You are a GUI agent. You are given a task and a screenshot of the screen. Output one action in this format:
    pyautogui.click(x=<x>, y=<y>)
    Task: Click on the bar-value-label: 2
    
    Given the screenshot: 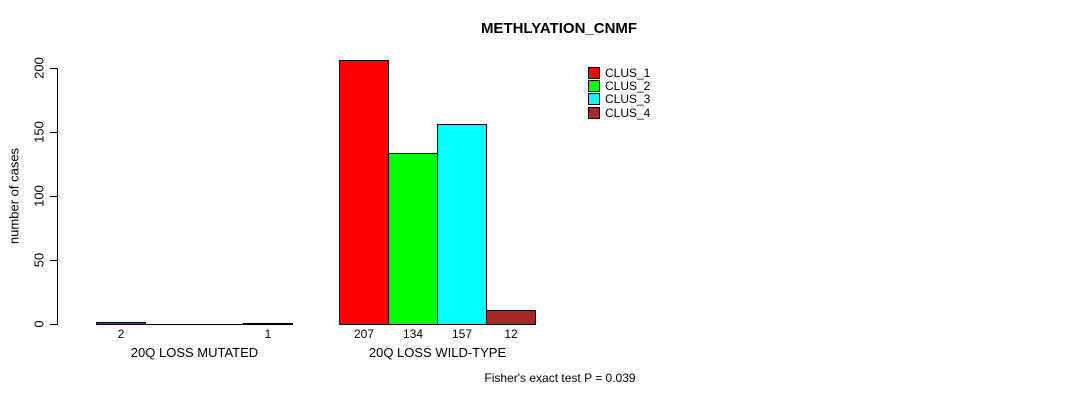 What is the action you would take?
    pyautogui.click(x=121, y=334)
    